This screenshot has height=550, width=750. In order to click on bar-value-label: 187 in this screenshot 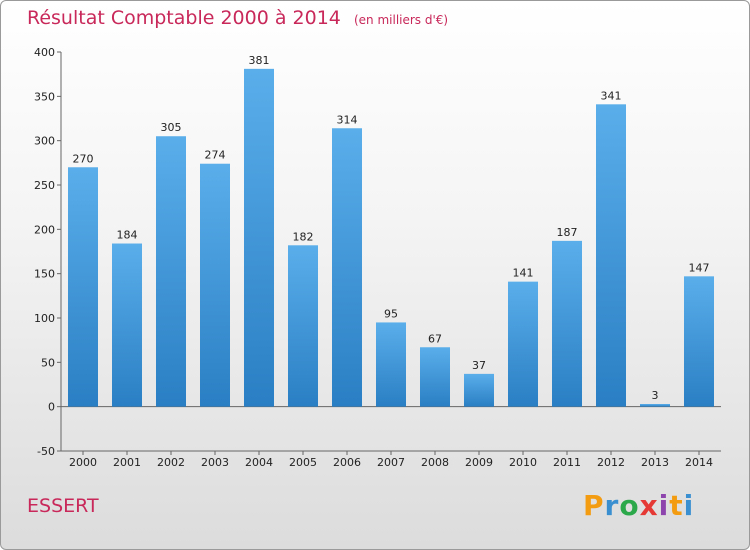, I will do `click(567, 232)`.